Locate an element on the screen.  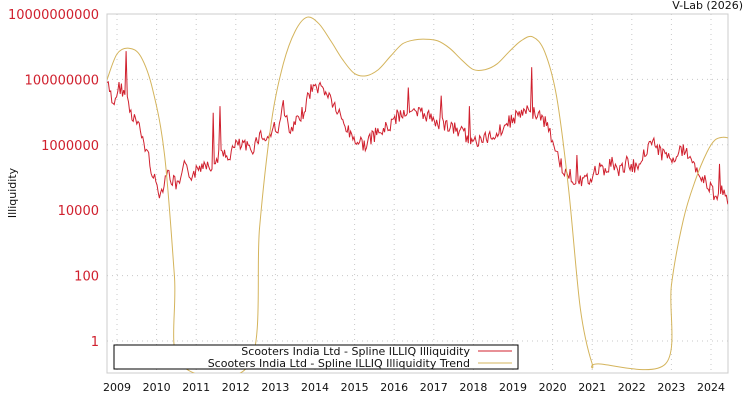
x-tick-label: 2024 is located at coordinates (711, 387).